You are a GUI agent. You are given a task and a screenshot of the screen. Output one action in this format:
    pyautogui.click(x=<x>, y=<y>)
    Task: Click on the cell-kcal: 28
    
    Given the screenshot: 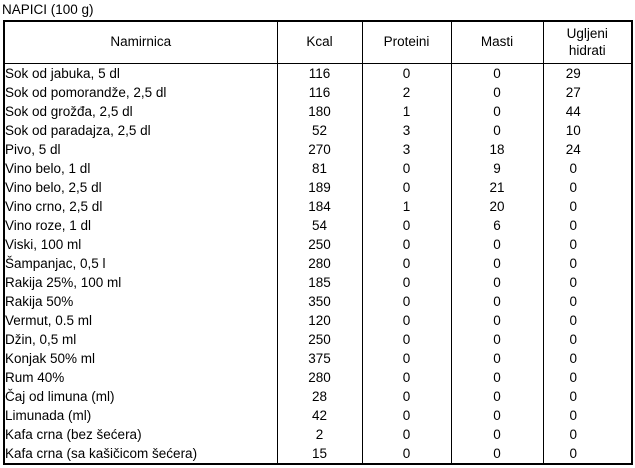 What is the action you would take?
    pyautogui.click(x=319, y=396)
    